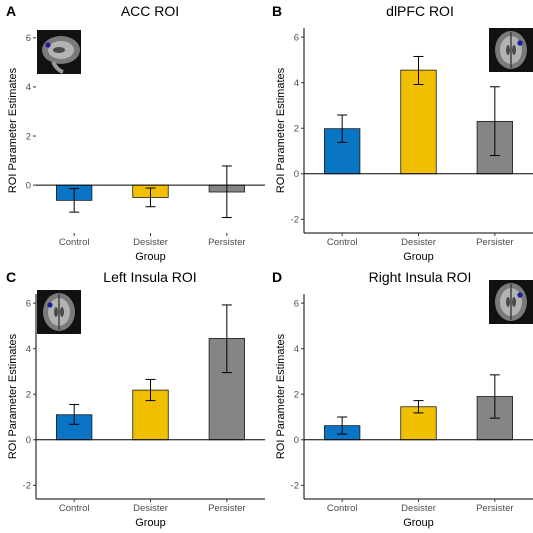 Image resolution: width=533 pixels, height=533 pixels. I want to click on panel-letter: B, so click(277, 11).